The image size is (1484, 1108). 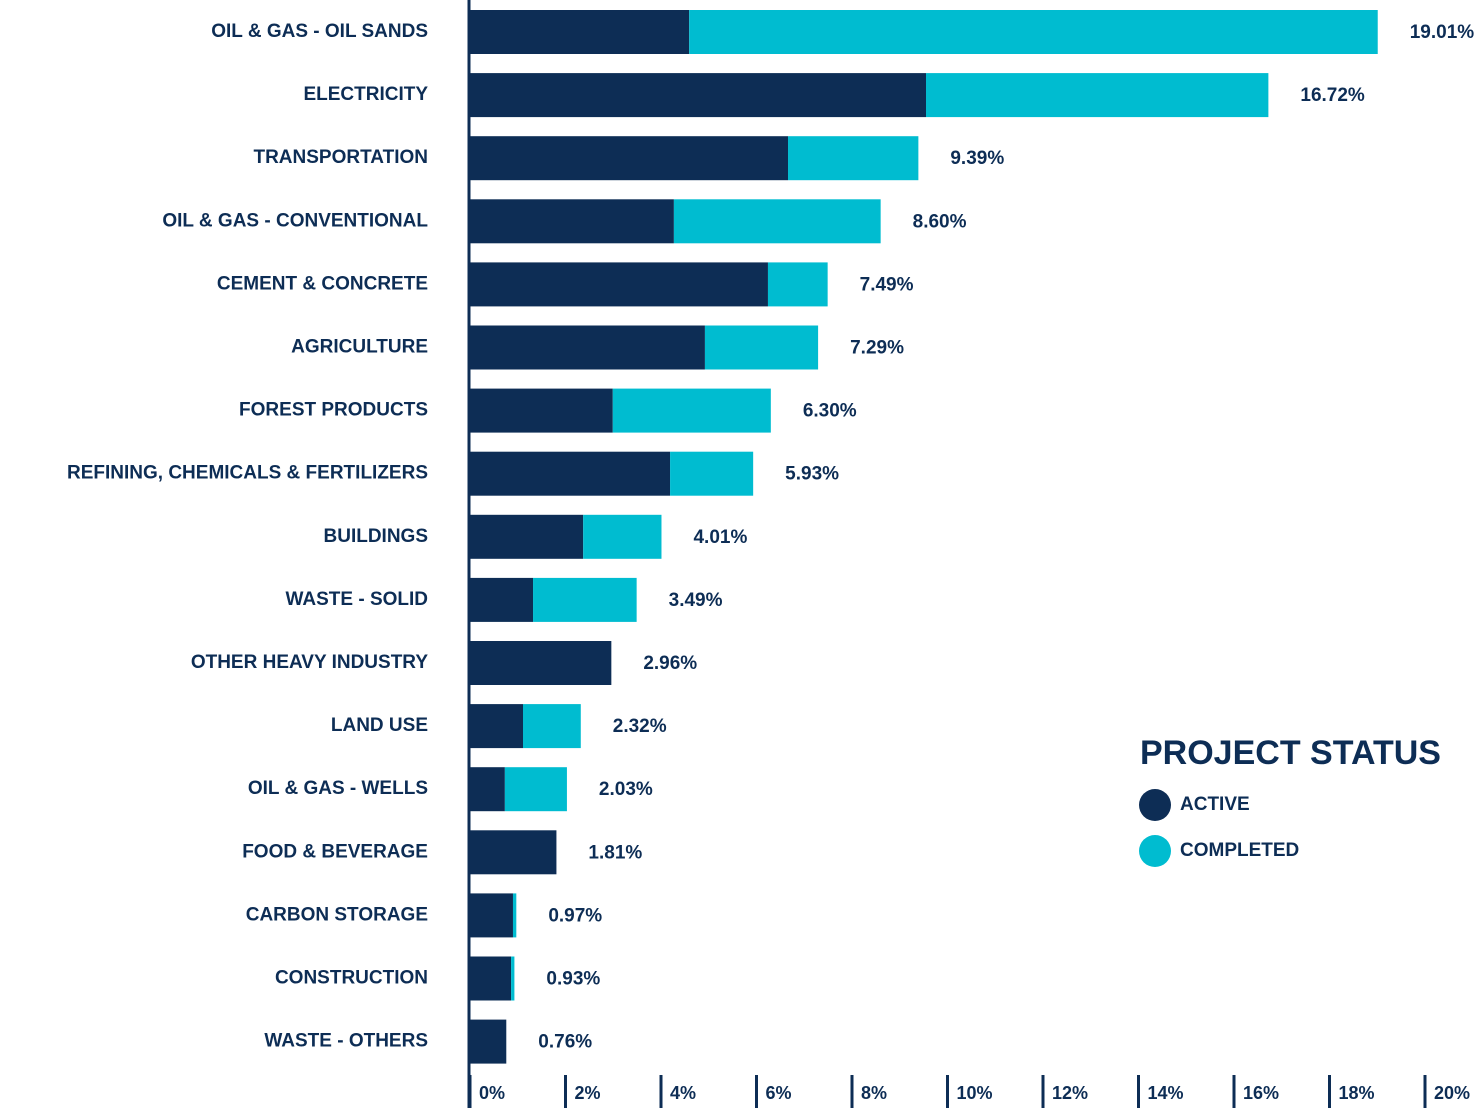 I want to click on total-label: 19.01%, so click(x=1442, y=32).